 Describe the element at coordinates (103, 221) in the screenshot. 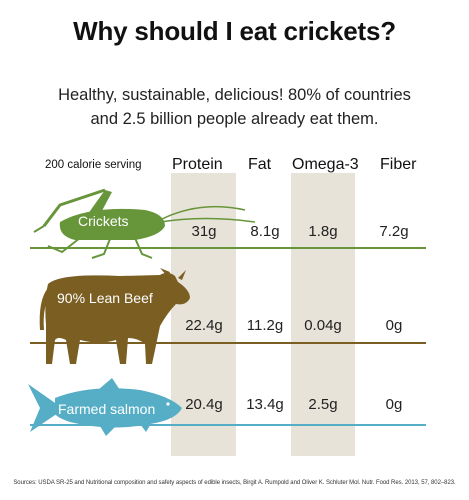

I see `row-label-crickets: Crickets` at that location.